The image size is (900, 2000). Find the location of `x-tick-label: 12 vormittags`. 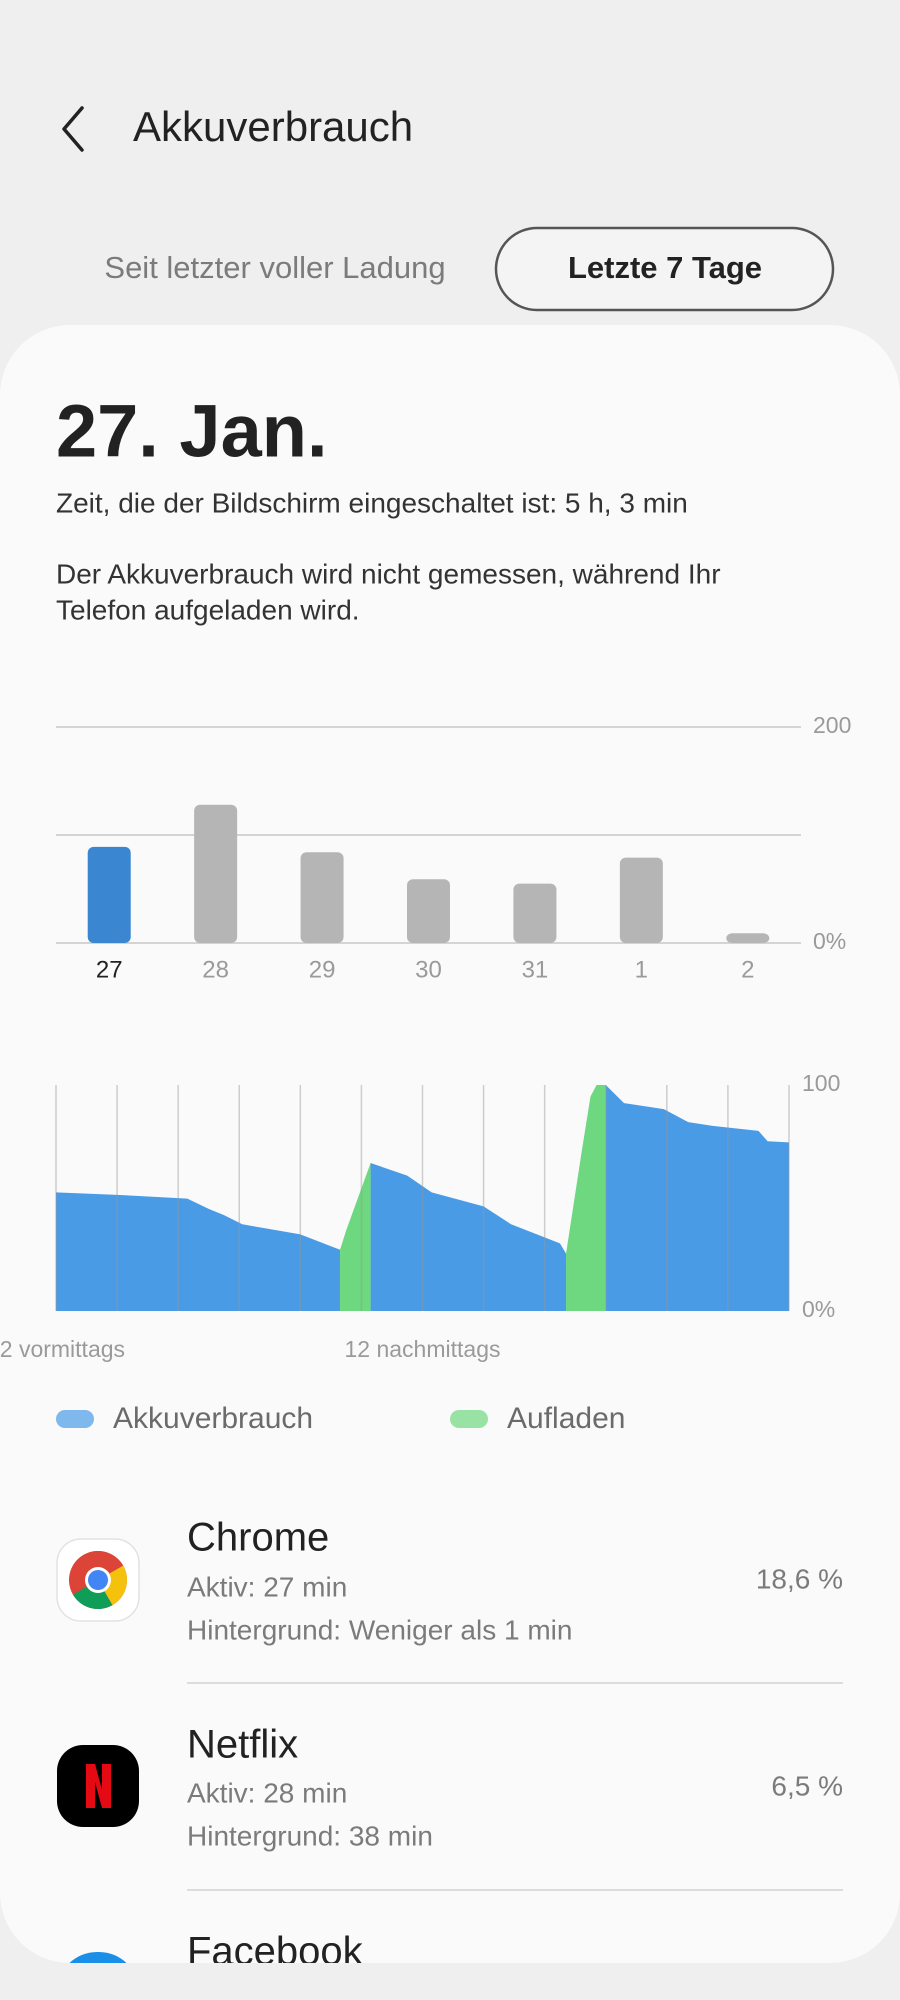

x-tick-label: 12 vormittags is located at coordinates (62, 1349).